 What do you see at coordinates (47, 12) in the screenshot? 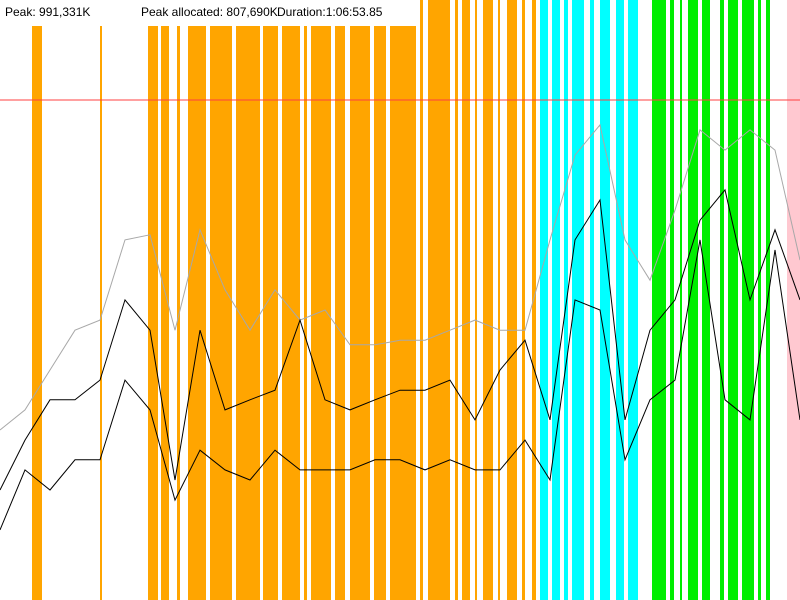
I see `peak-label: Peak: 991,331K` at bounding box center [47, 12].